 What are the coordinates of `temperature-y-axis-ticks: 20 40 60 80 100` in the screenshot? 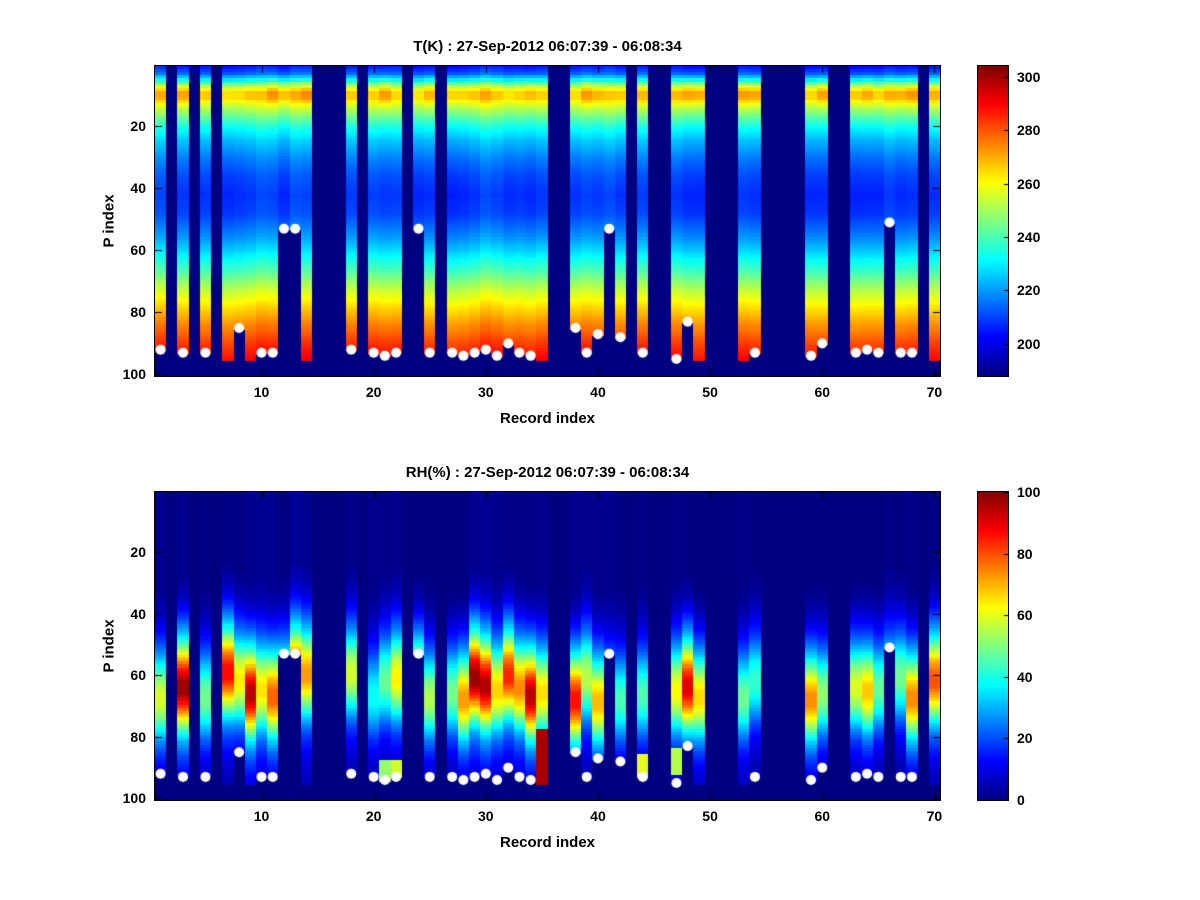 It's located at (129, 224).